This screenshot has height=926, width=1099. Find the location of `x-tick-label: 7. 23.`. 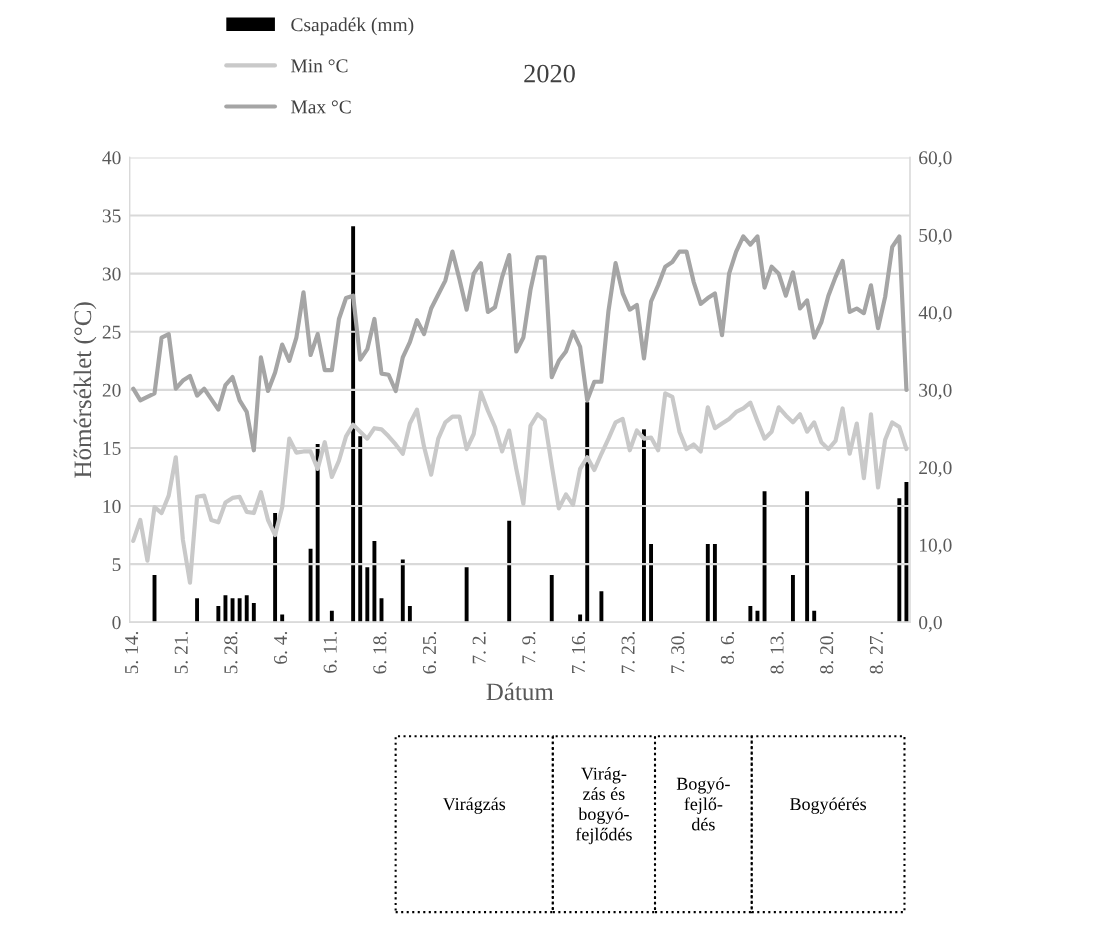

x-tick-label: 7. 23. is located at coordinates (628, 652).